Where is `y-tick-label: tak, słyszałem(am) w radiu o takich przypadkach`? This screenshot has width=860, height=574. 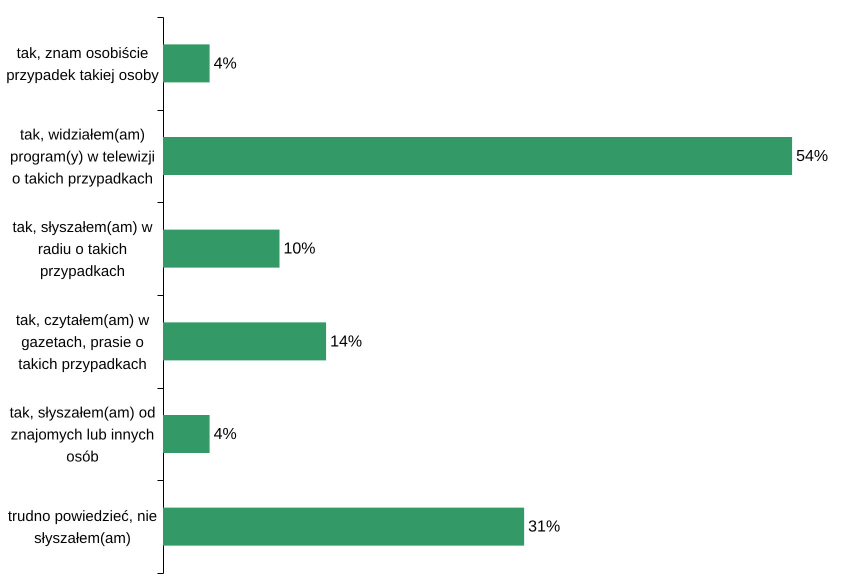 y-tick-label: tak, słyszałem(am) w radiu o takich przypadkach is located at coordinates (82, 249).